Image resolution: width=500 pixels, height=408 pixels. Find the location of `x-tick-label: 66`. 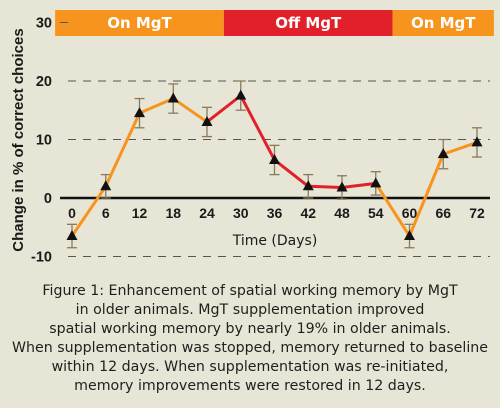

x-tick-label: 66 is located at coordinates (443, 213).